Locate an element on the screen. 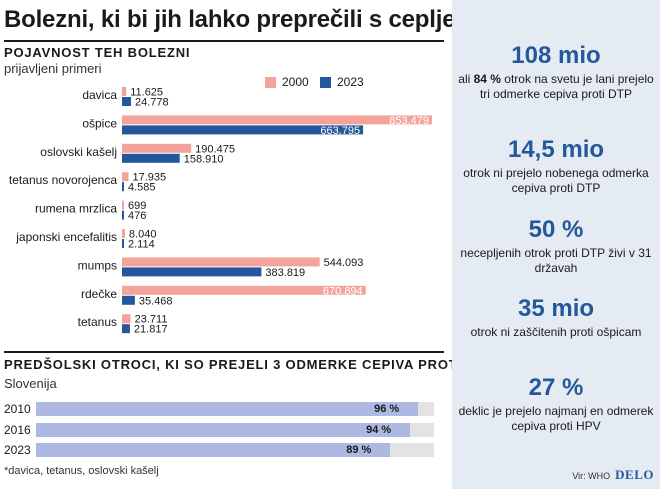 This screenshot has width=660, height=489. coverage-track: 96 % is located at coordinates (235, 409).